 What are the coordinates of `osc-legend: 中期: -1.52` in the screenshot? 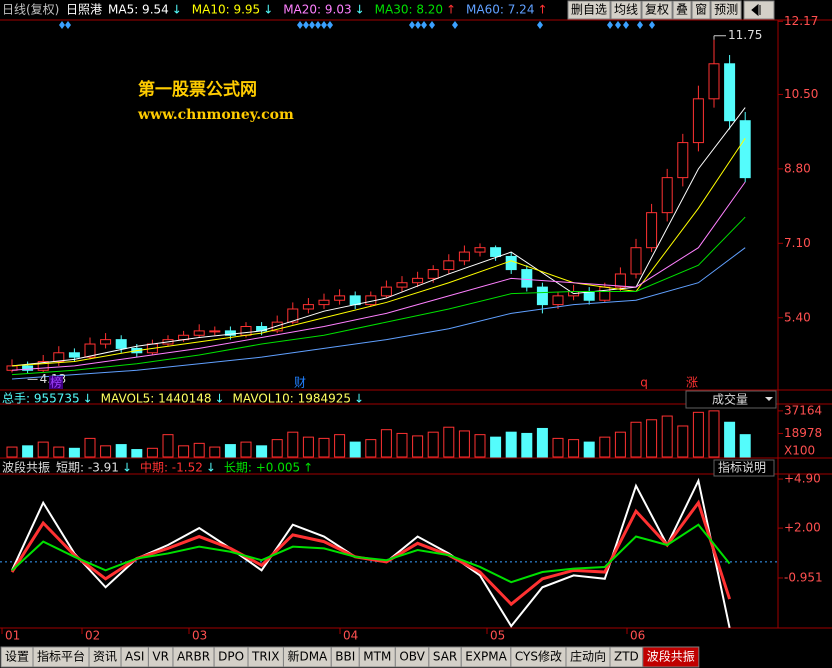 It's located at (171, 467).